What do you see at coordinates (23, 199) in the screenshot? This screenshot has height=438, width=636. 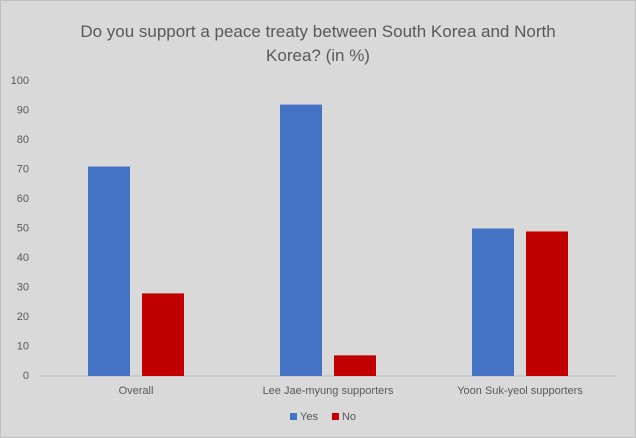 I see `y-tick-label: 60` at bounding box center [23, 199].